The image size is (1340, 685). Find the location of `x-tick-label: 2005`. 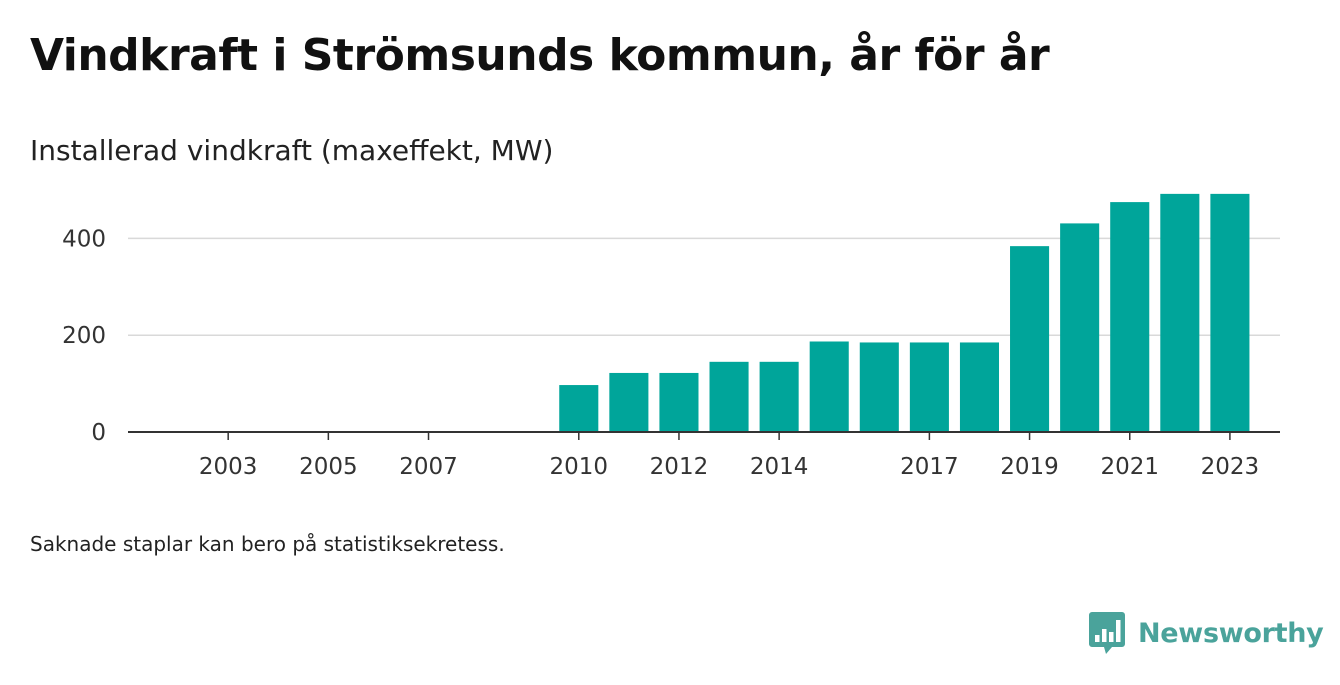

x-tick-label: 2005 is located at coordinates (328, 467).